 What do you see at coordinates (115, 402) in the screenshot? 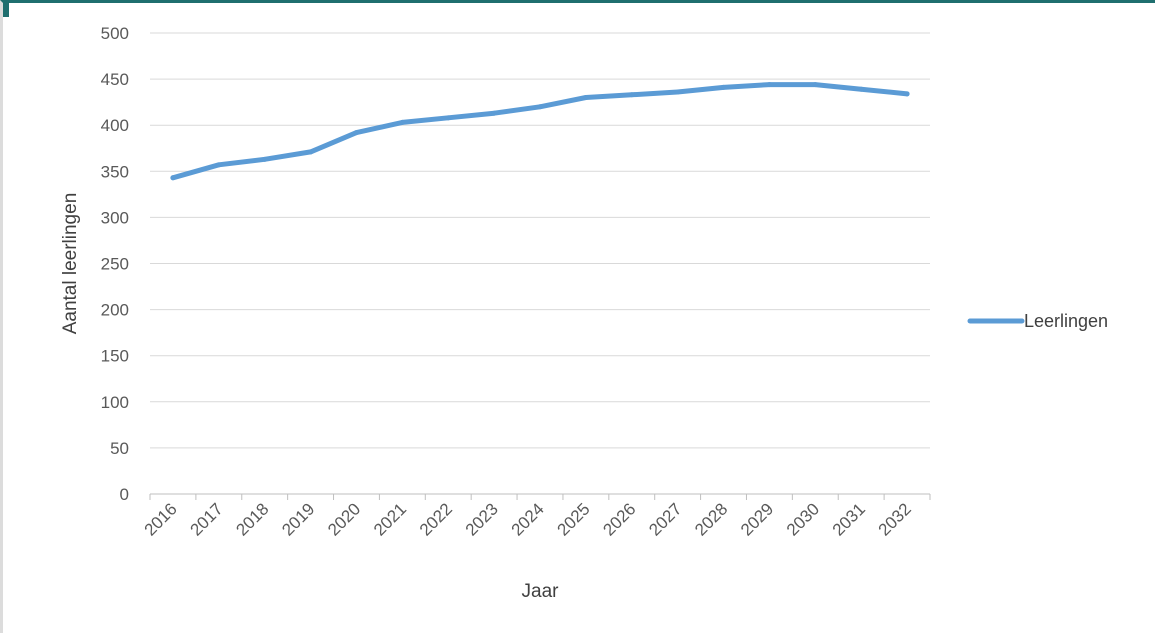
I see `y-tick-label-100: 100` at bounding box center [115, 402].